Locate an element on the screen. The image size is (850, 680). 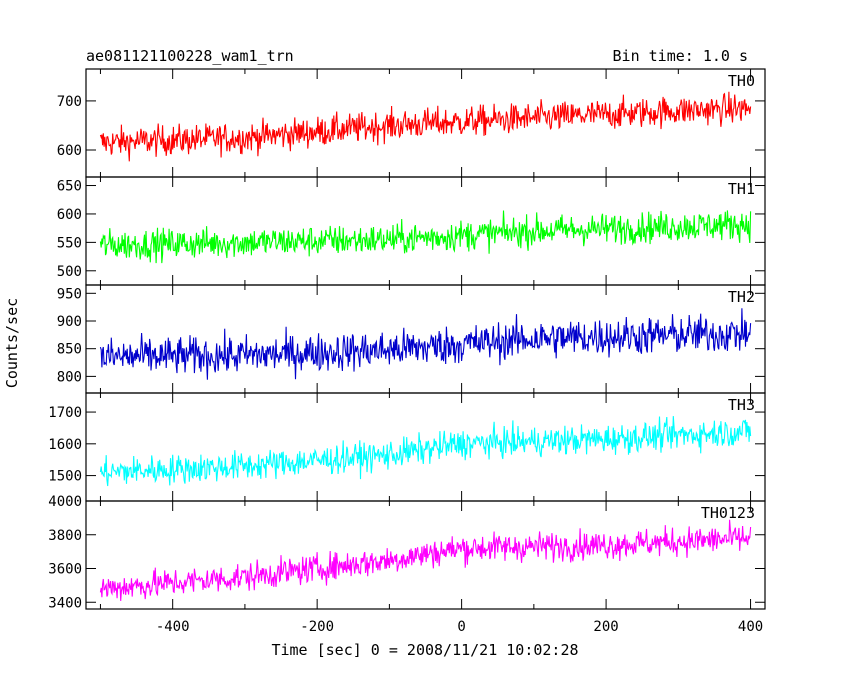
chart-title: ae081121100228_wam1_trn is located at coordinates (190, 56).